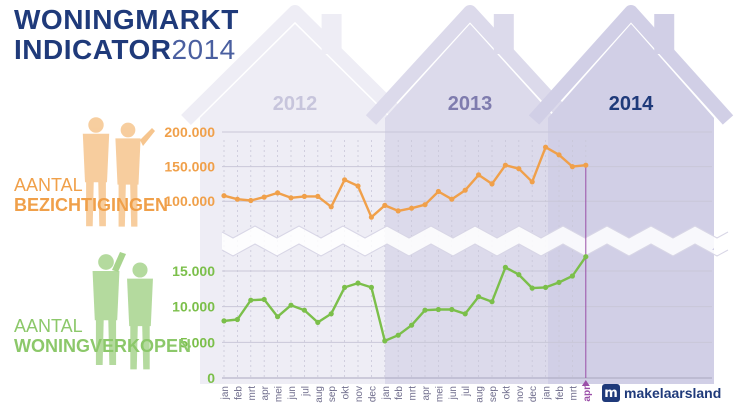 This screenshot has width=750, height=416. I want to click on ytick-top: 200.000, so click(189, 132).